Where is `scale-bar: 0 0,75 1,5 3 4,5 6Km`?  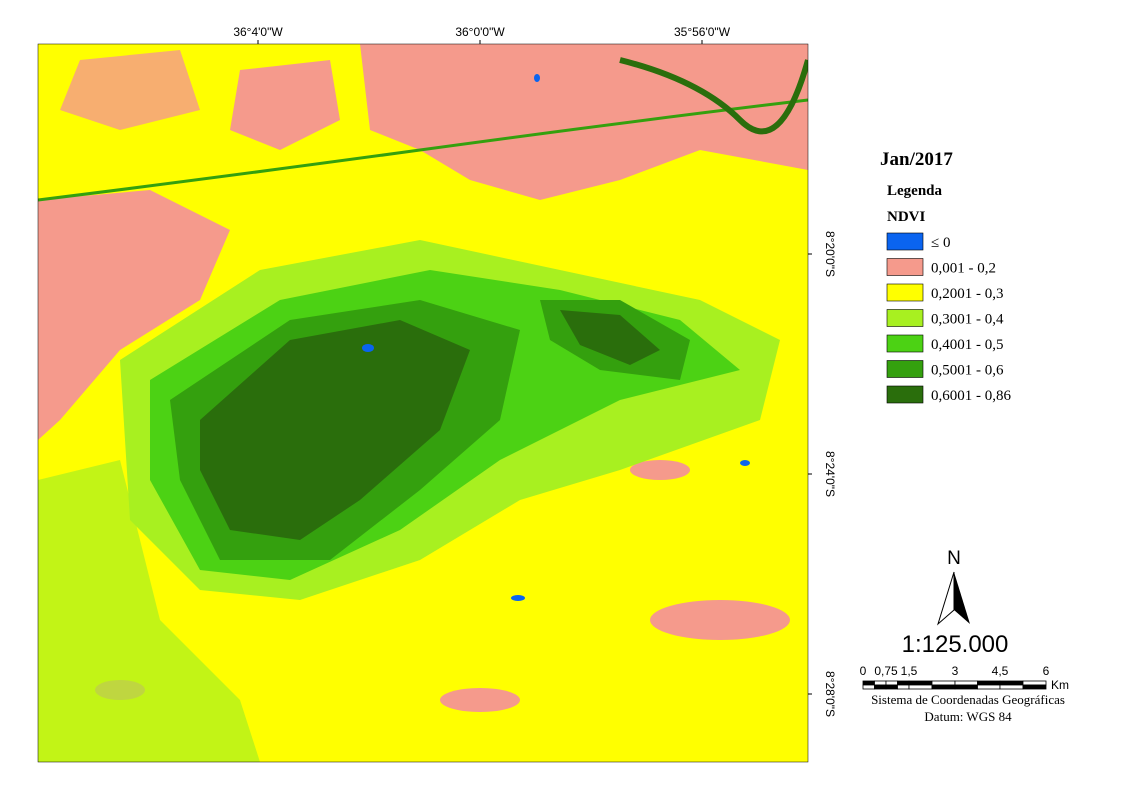 scale-bar: 0 0,75 1,5 3 4,5 6Km is located at coordinates (964, 678).